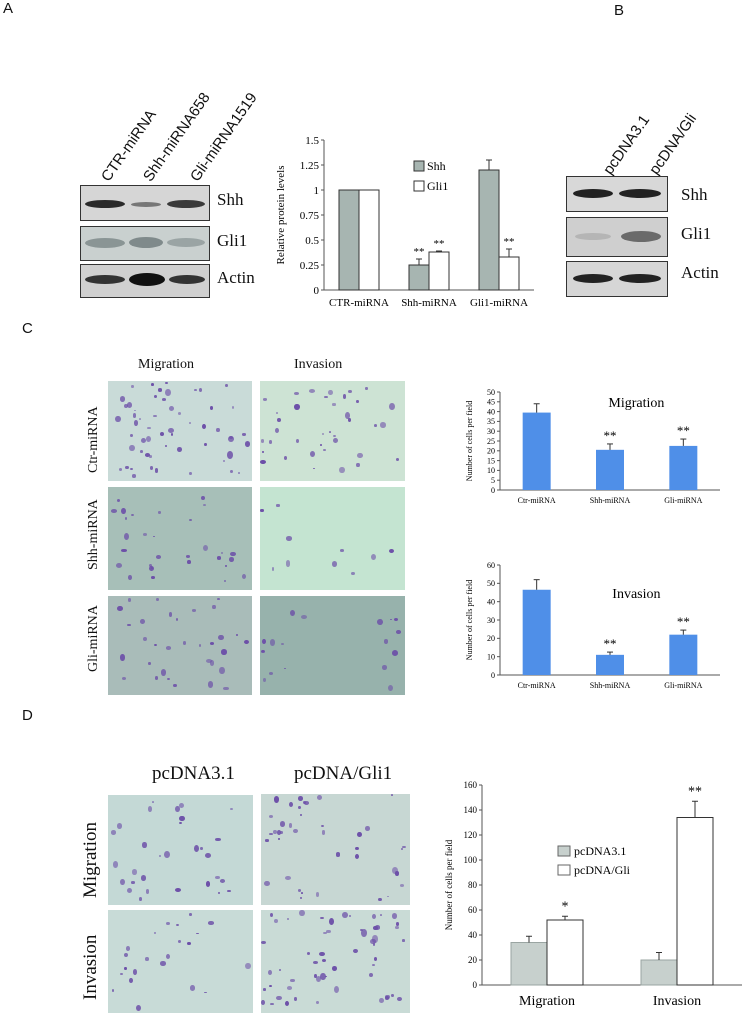 This screenshot has height=1015, width=751. I want to click on c-row-label-gli: Gli-miRNA, so click(93, 638).